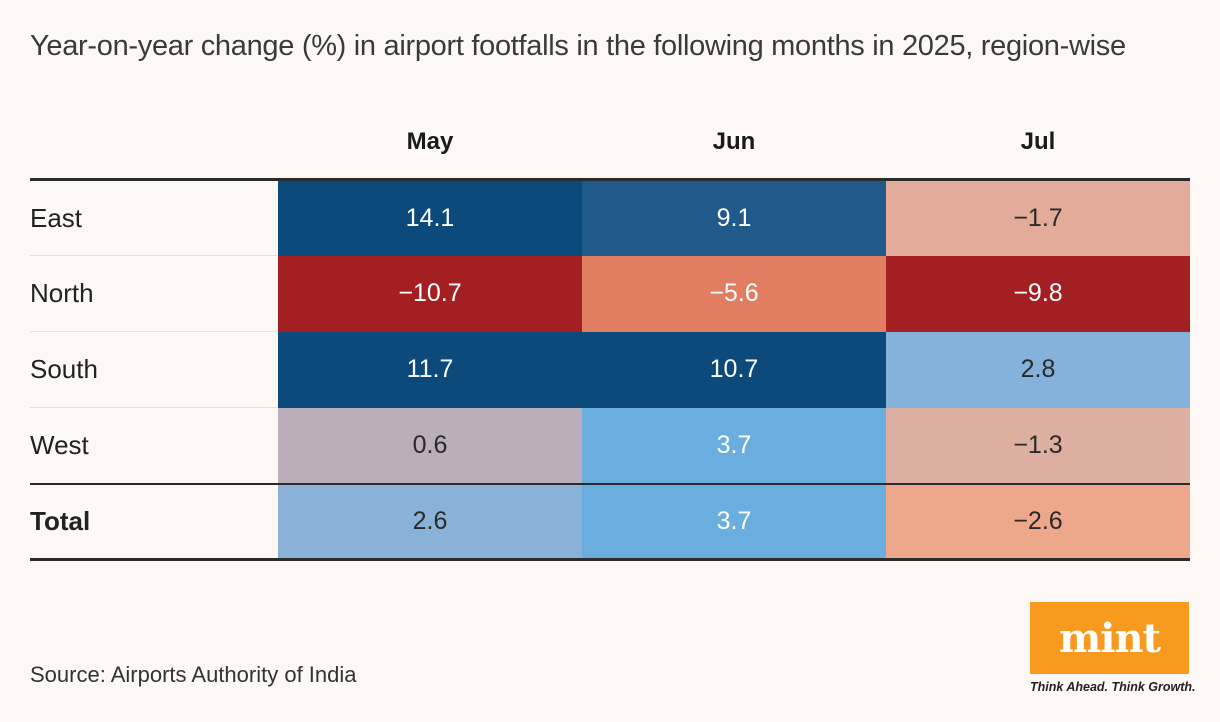 This screenshot has width=1220, height=722. What do you see at coordinates (193, 674) in the screenshot?
I see `source-note: Source: Airports Authority of India` at bounding box center [193, 674].